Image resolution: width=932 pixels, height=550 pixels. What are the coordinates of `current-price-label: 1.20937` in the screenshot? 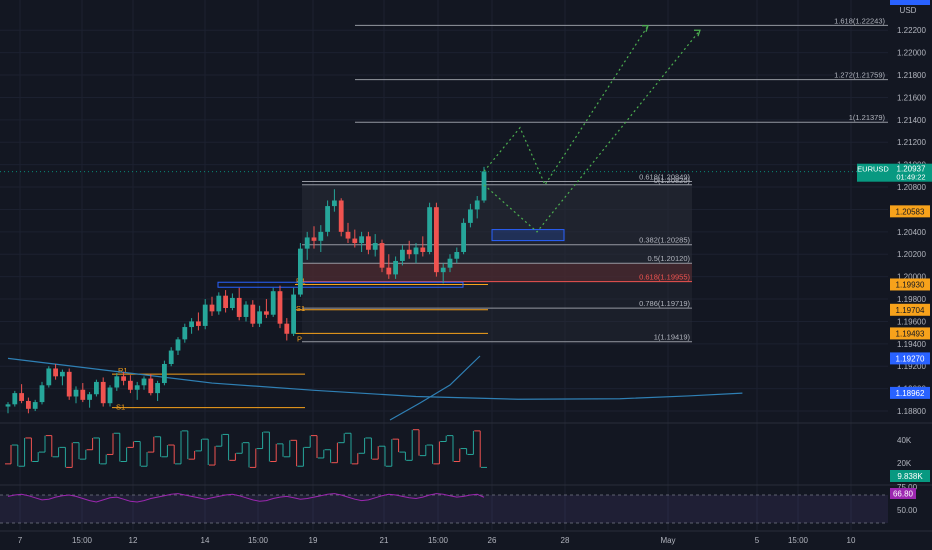 It's located at (911, 169).